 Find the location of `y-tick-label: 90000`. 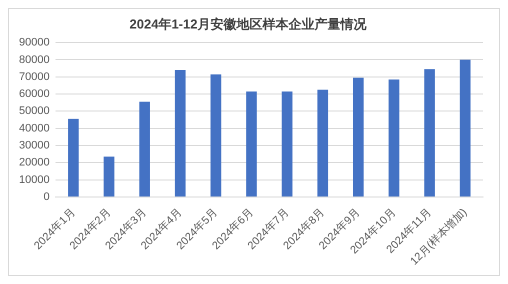

y-tick-label: 90000 is located at coordinates (34, 42).